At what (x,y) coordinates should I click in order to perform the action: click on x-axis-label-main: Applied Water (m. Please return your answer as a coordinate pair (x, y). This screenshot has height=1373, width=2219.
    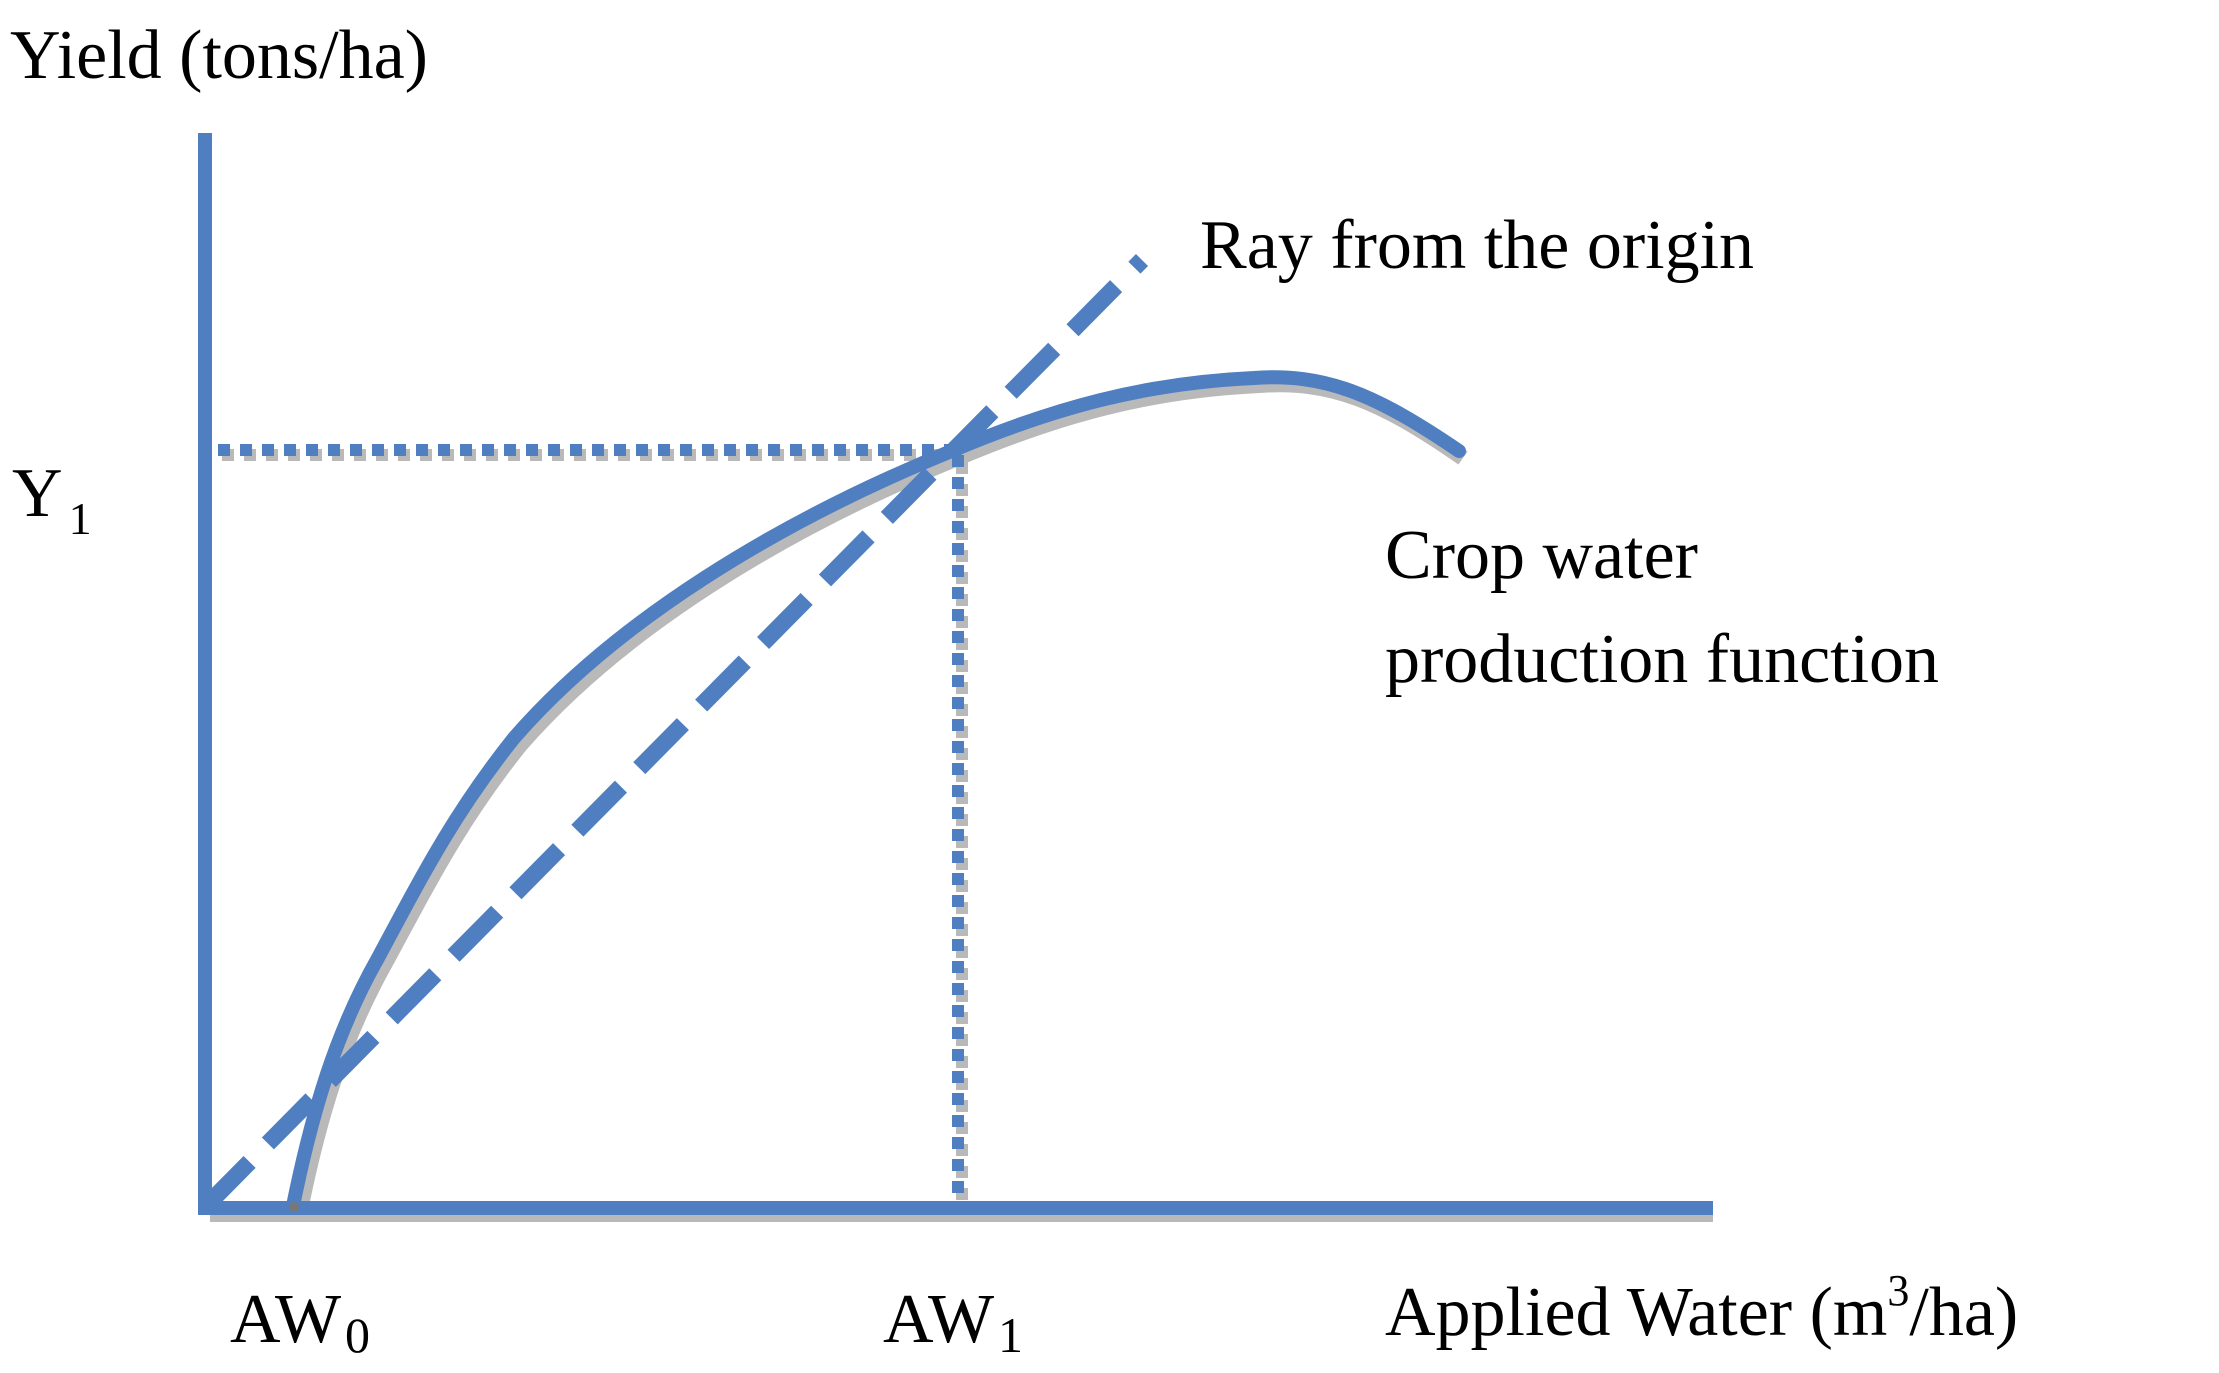
    Looking at the image, I should click on (1636, 1312).